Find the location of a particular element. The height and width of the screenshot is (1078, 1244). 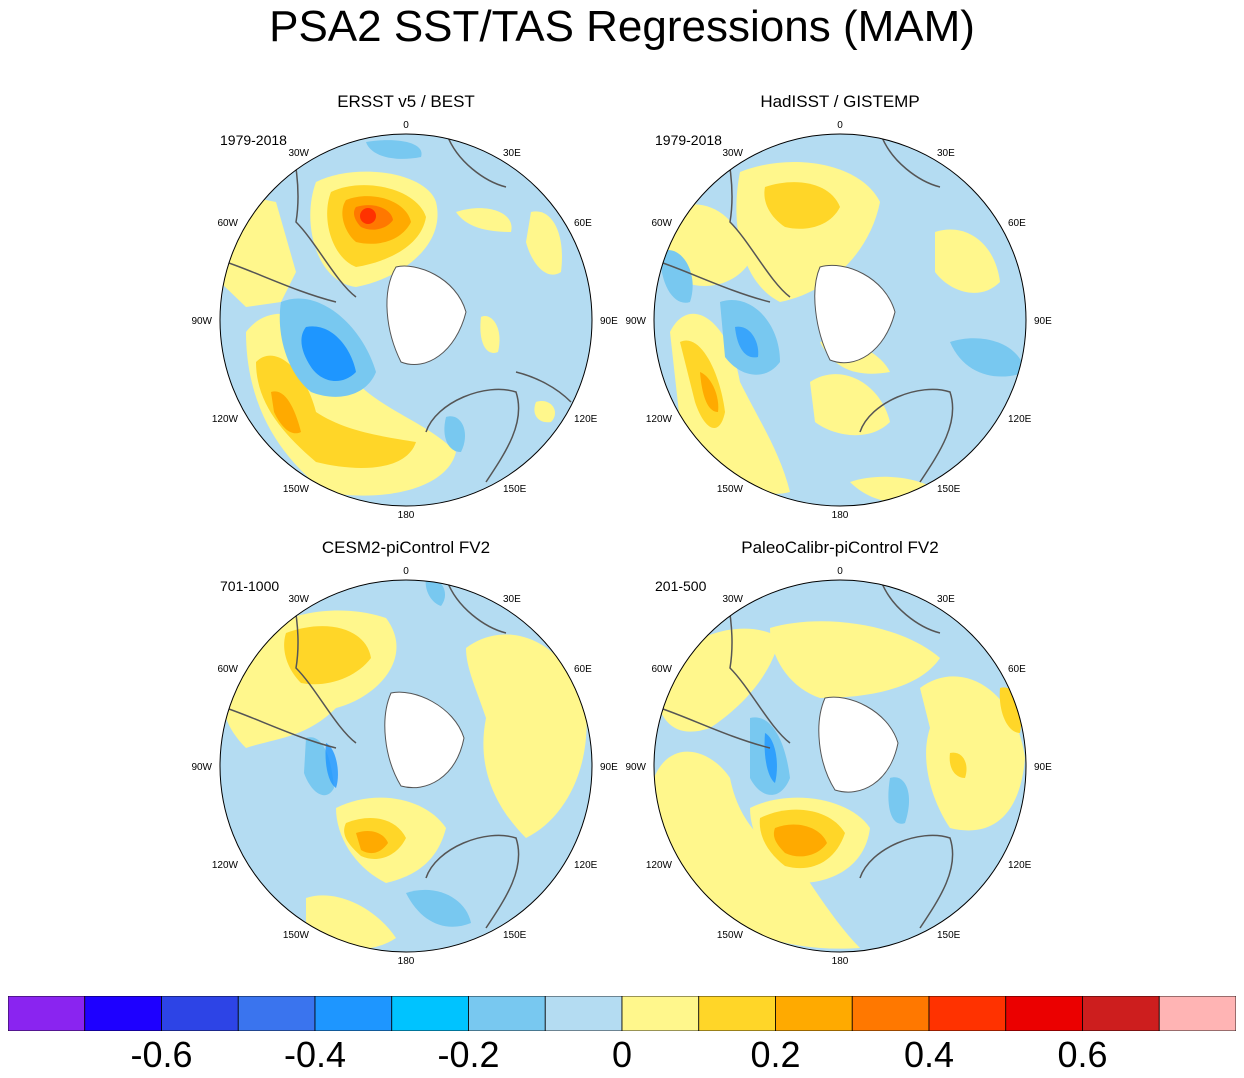

map-panel-hadisst-gistemp: HadISST / GISTEMP 1979-2018 is located at coordinates (840, 312).